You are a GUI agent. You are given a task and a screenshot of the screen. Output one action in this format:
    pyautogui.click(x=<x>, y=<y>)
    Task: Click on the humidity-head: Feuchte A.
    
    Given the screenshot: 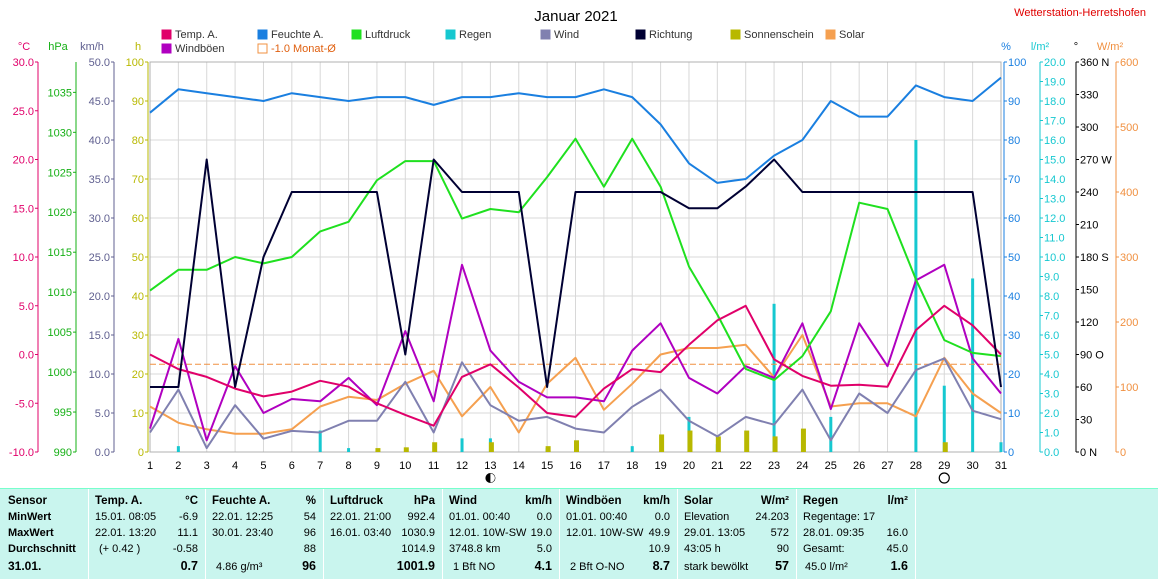 What is the action you would take?
    pyautogui.click(x=241, y=501)
    